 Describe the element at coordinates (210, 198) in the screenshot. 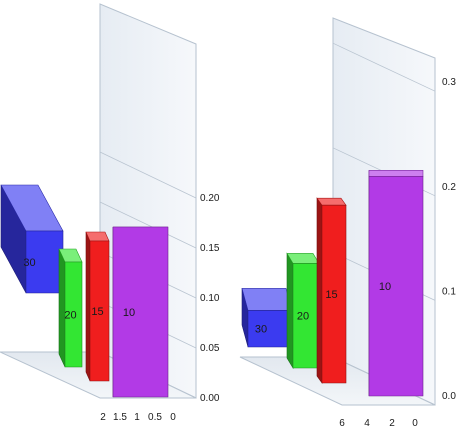

I see `y-tick-label: 0.20` at that location.